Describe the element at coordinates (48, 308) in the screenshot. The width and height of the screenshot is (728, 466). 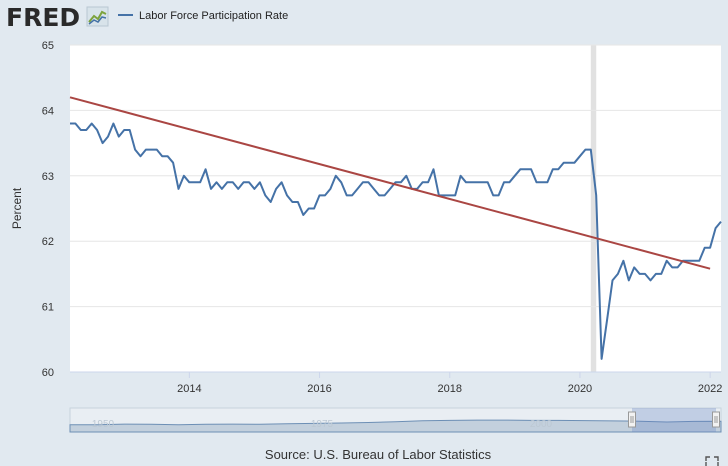
I see `y-tick-label: 61` at that location.